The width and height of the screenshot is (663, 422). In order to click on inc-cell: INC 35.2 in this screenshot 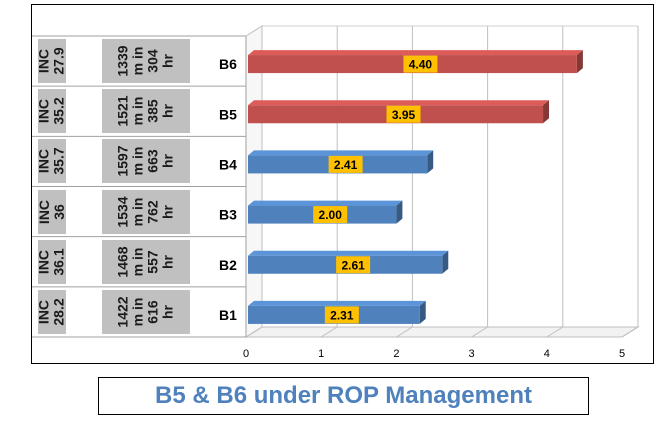, I will do `click(51, 111)`.